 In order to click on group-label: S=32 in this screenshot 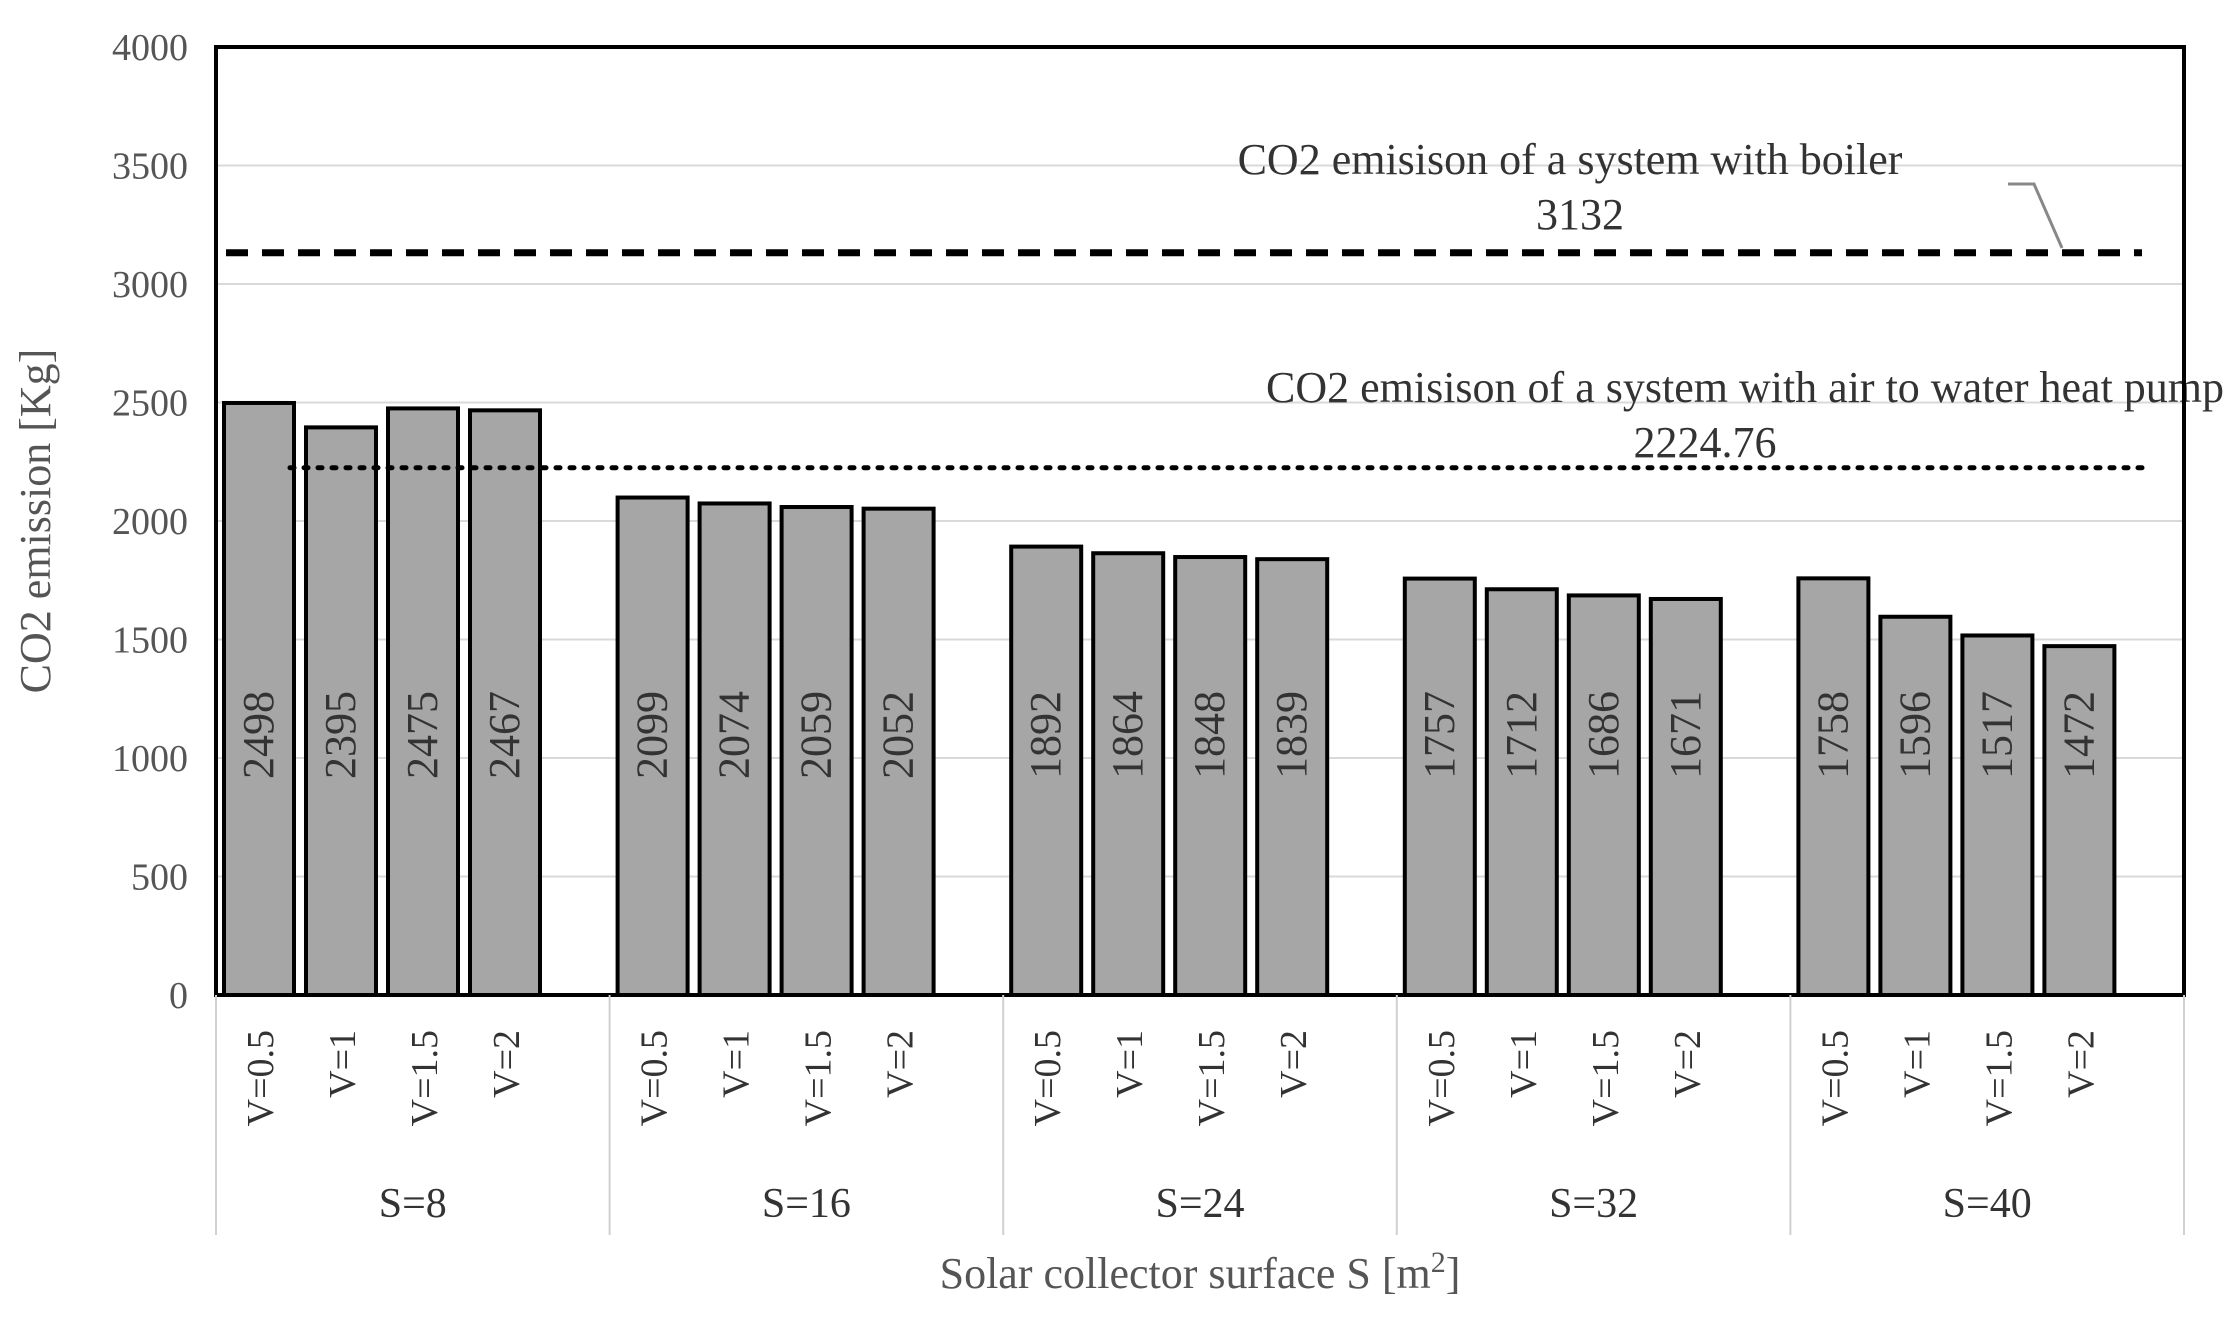, I will do `click(1593, 1204)`.